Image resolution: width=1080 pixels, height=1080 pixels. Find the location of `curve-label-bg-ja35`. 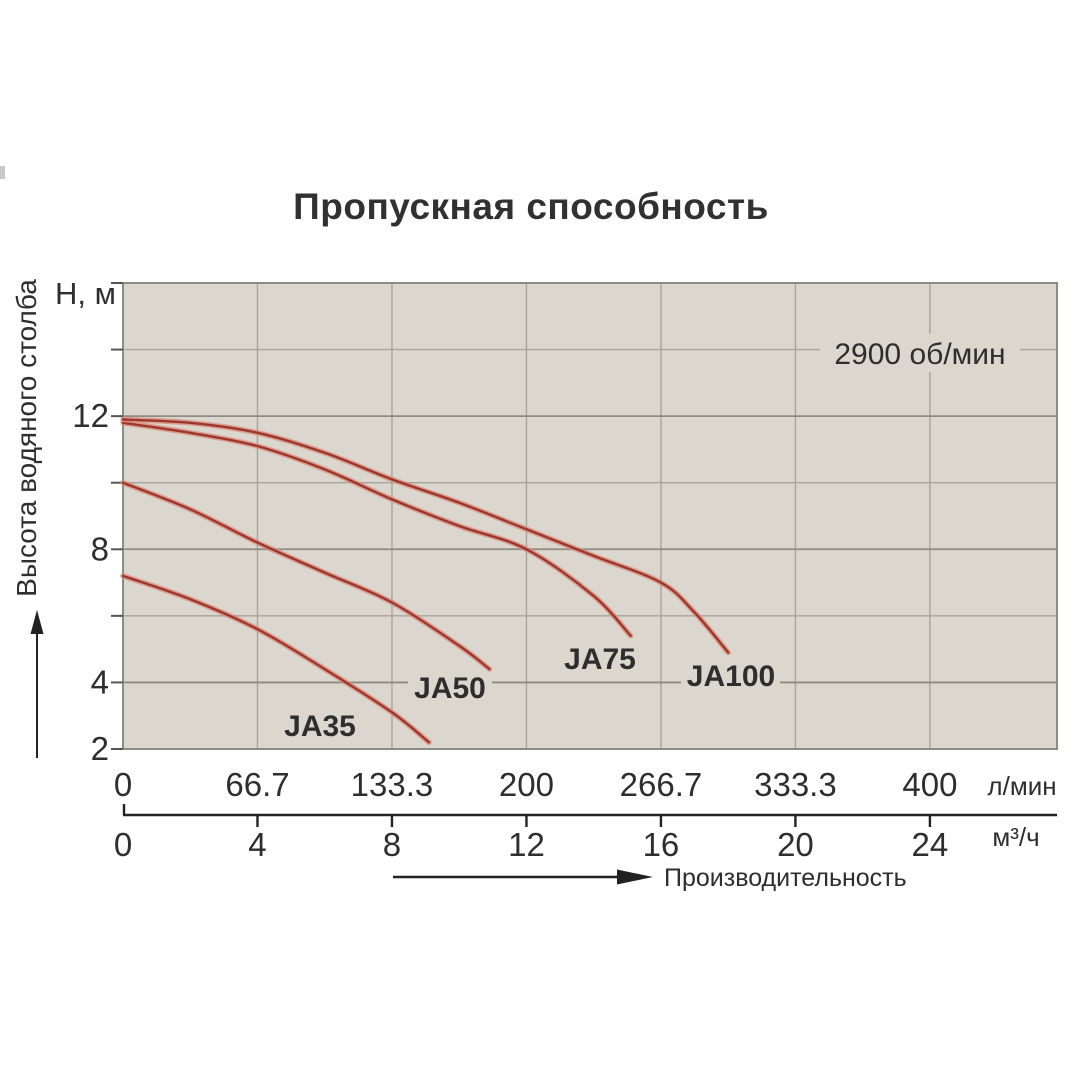

curve-label-bg-ja35 is located at coordinates (320, 725).